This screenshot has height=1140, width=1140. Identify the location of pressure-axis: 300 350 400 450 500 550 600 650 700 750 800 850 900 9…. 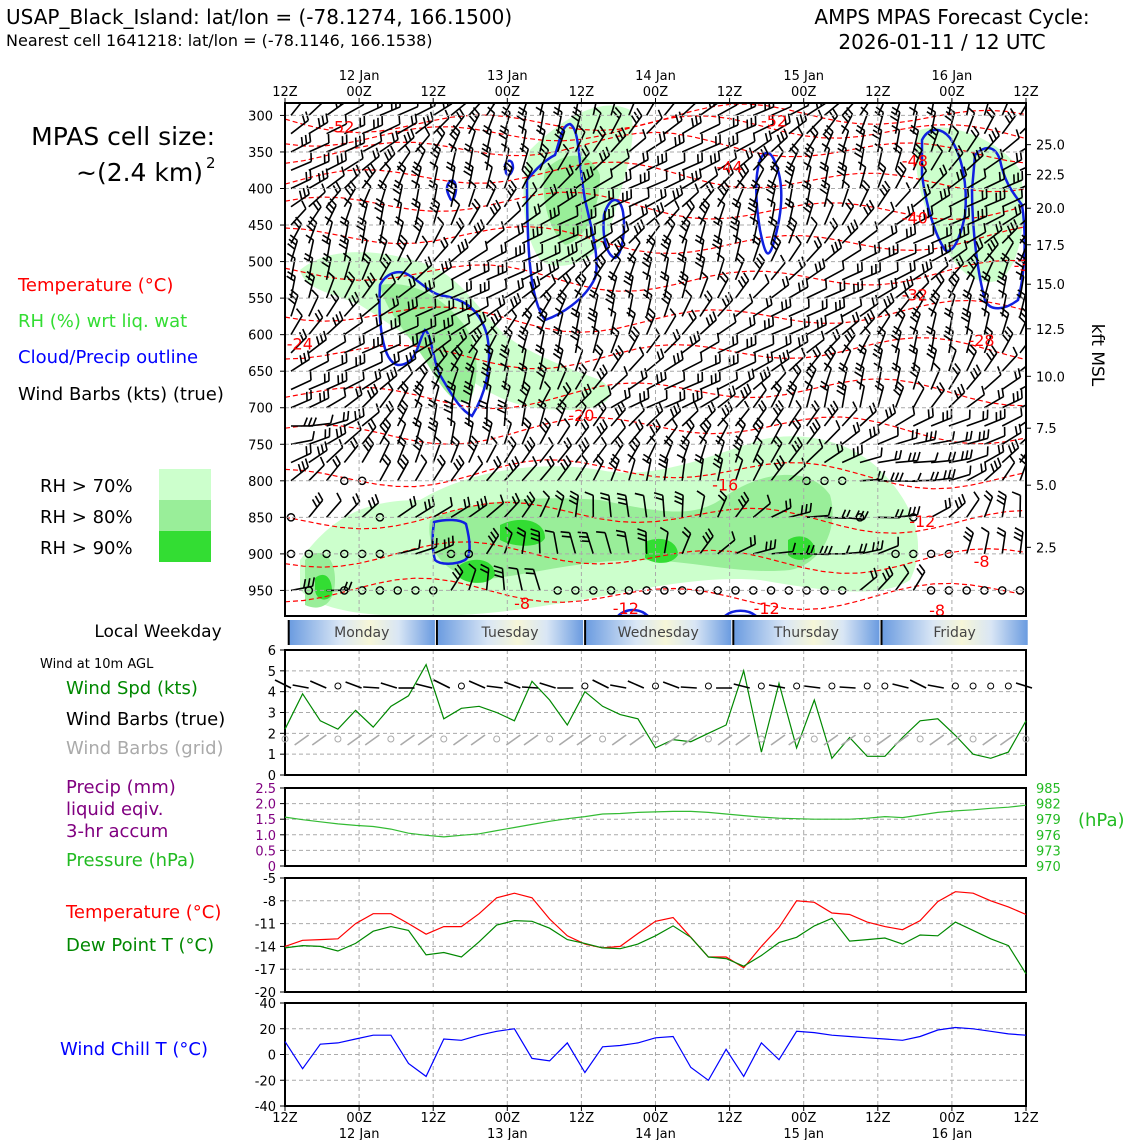
(266, 354).